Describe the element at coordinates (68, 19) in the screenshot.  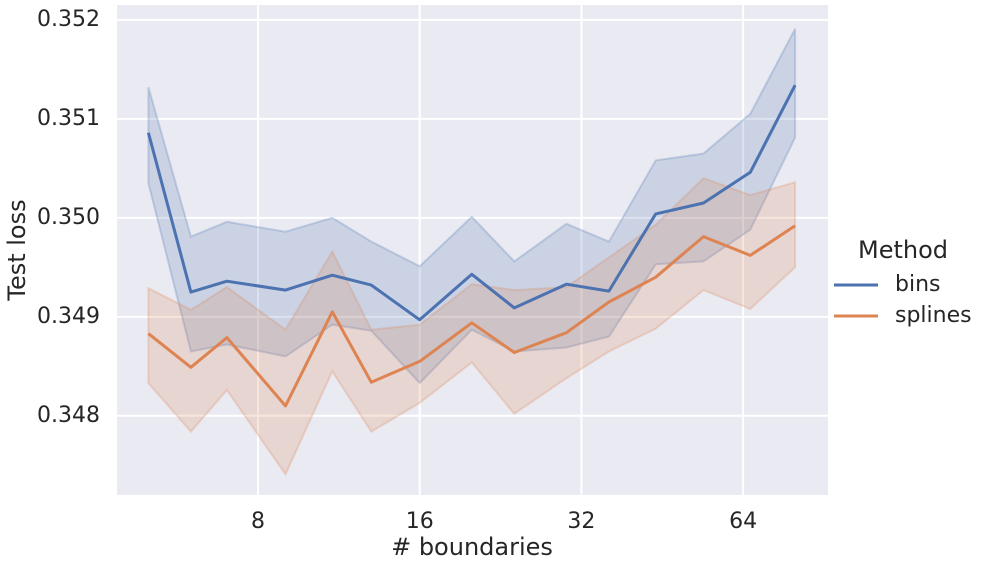
I see `y-tick-label: 0.352` at that location.